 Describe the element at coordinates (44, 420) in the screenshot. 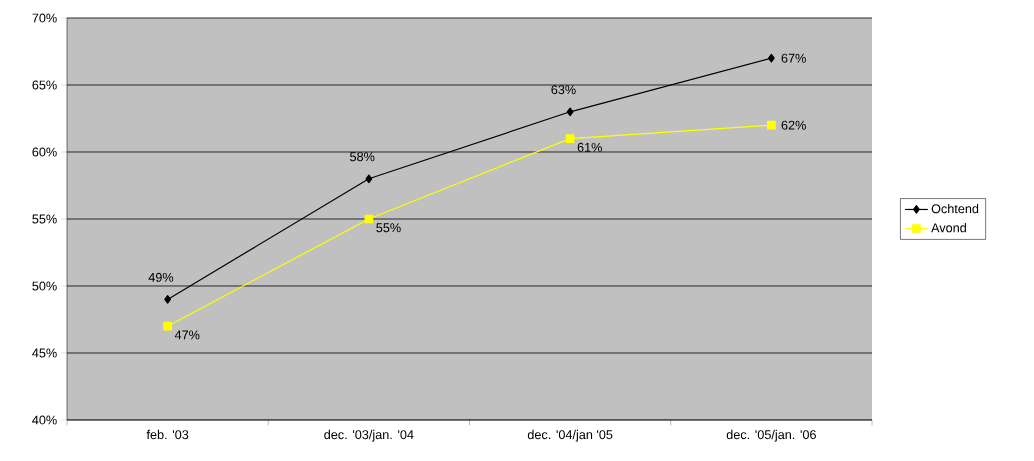

I see `y-tick-label: 40%` at that location.